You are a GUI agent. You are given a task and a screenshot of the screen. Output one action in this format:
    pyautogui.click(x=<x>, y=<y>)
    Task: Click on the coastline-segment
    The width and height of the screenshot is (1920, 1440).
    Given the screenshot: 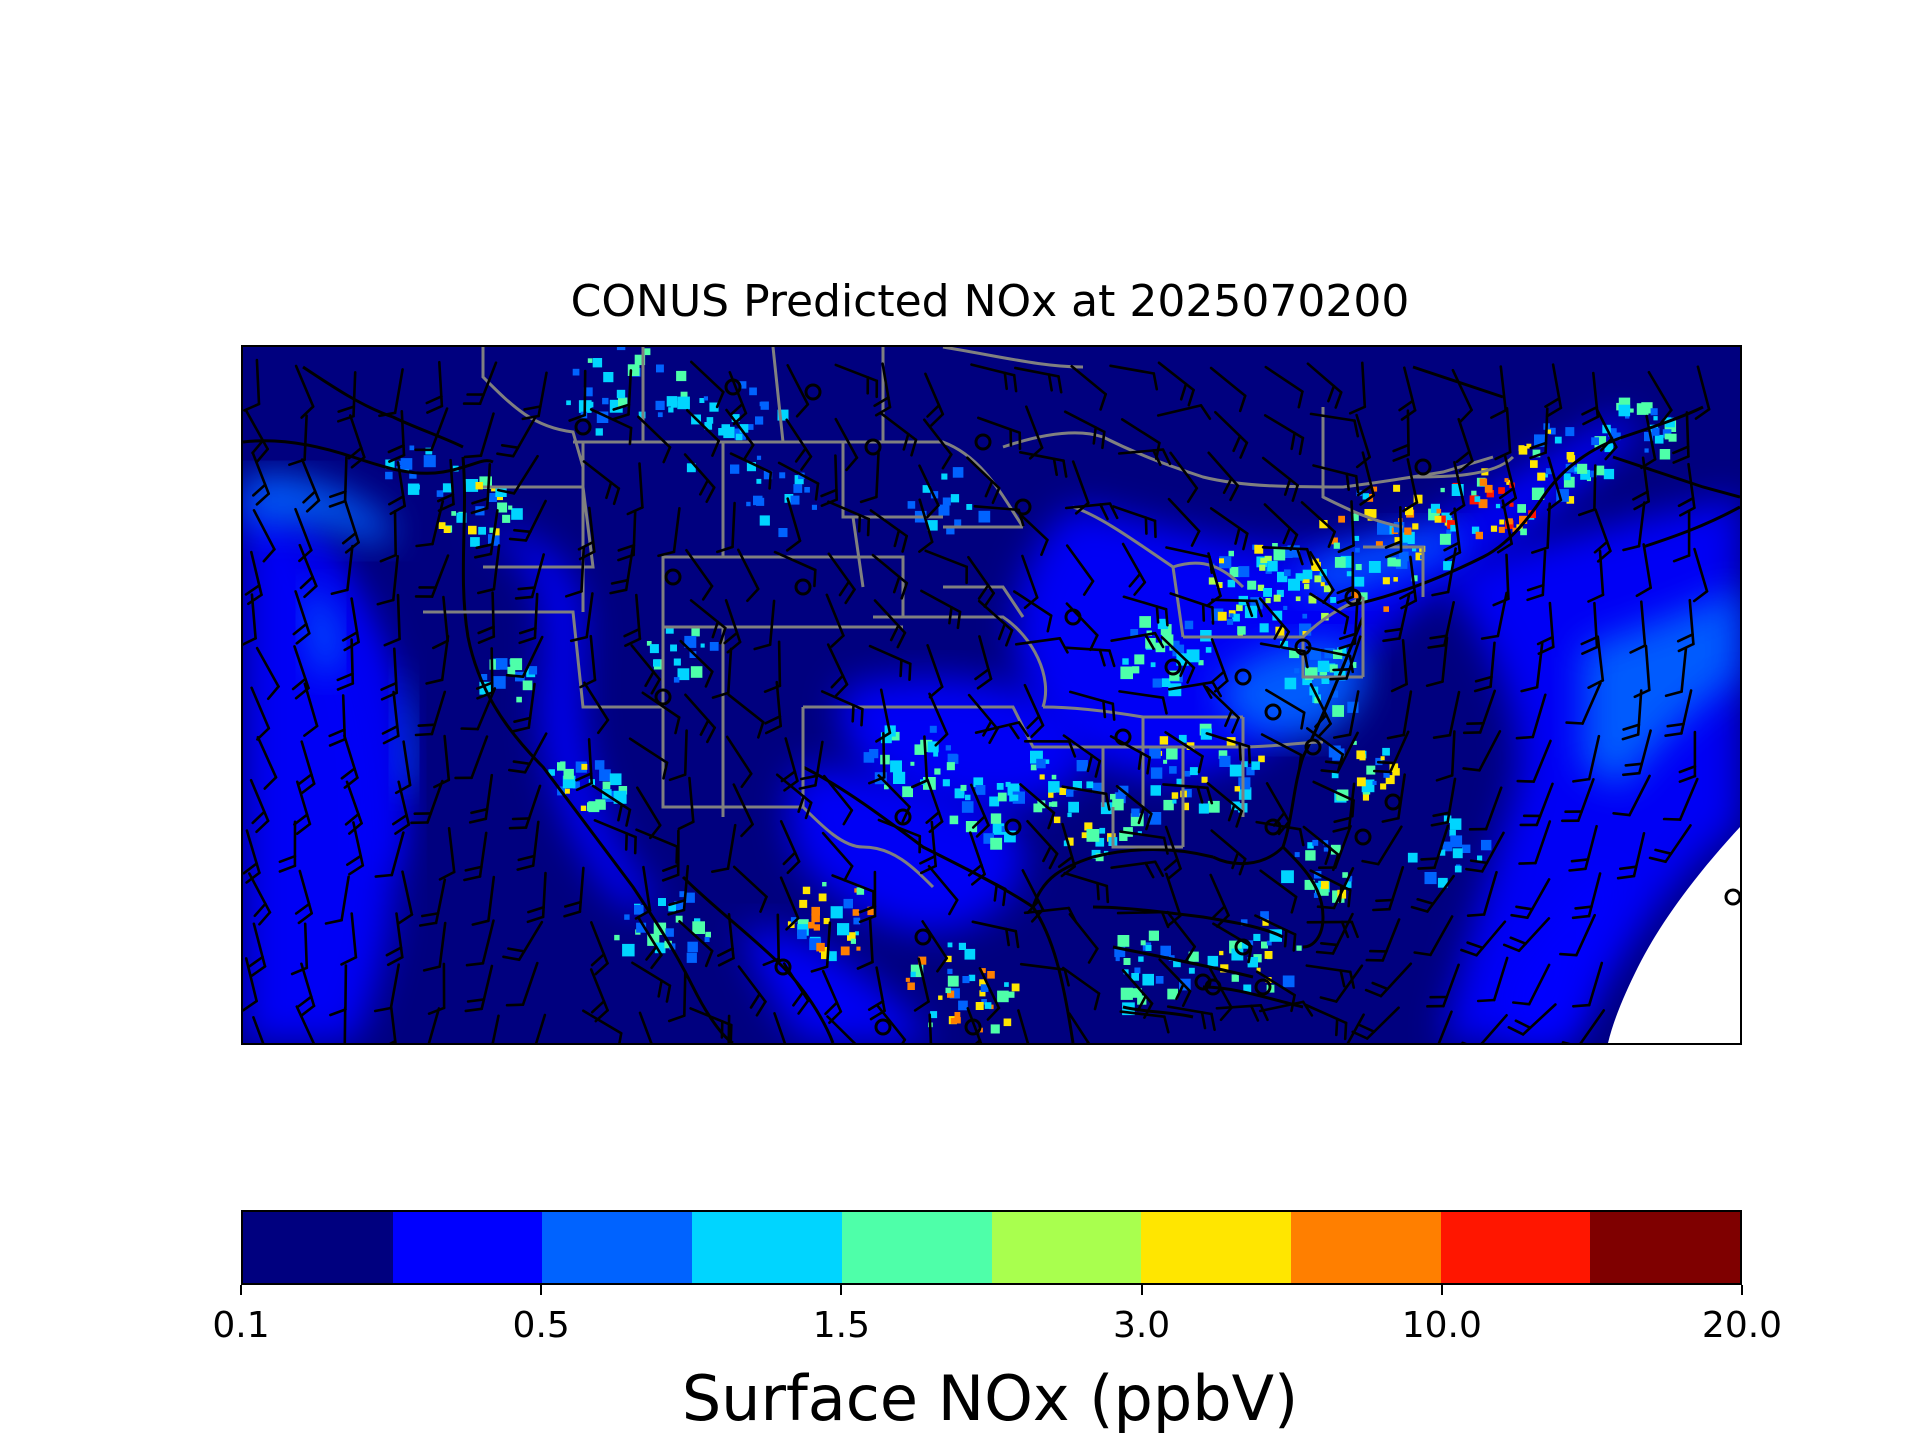 What is the action you would take?
    pyautogui.click(x=597, y=749)
    